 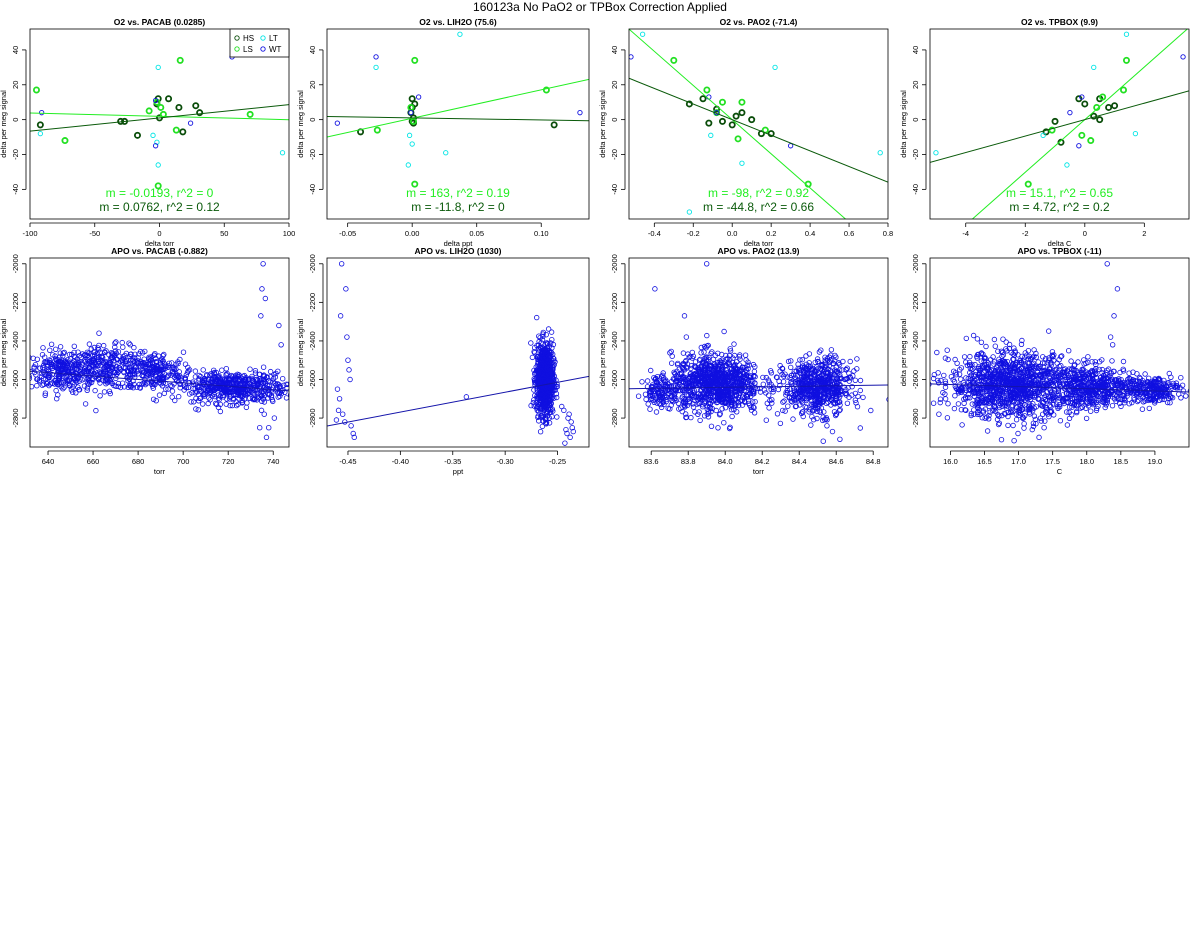 I want to click on plot-frame, so click(x=1059, y=124).